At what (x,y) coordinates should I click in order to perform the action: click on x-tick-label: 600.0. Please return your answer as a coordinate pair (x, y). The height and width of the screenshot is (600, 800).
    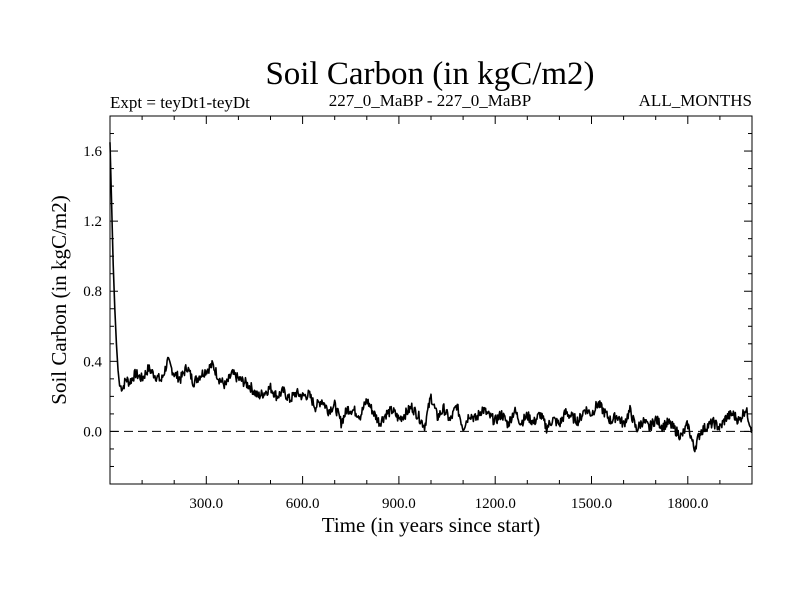
    Looking at the image, I should click on (303, 504).